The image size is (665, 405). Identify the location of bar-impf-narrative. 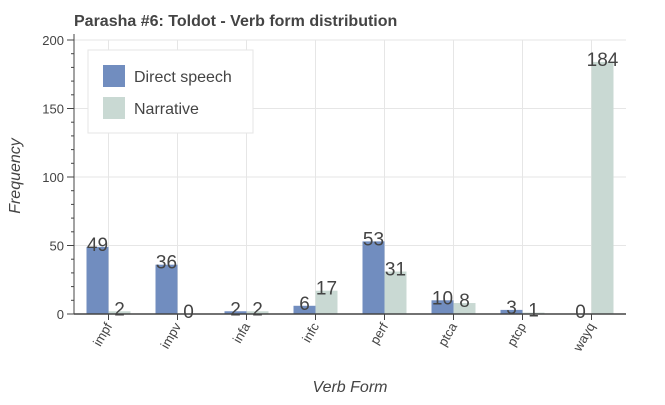
(119, 312).